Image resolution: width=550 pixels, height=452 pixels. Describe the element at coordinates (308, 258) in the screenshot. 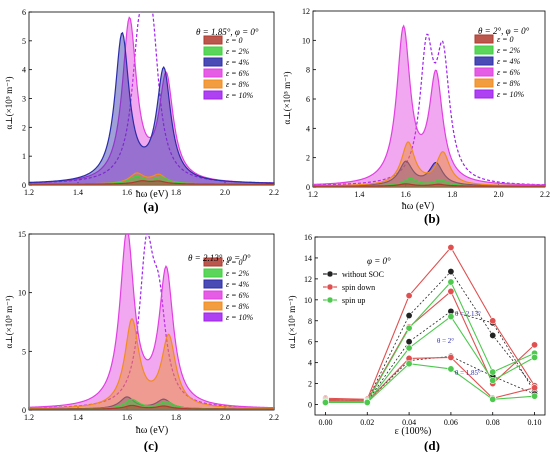

I see `panel-d-ytick-label: 14` at that location.